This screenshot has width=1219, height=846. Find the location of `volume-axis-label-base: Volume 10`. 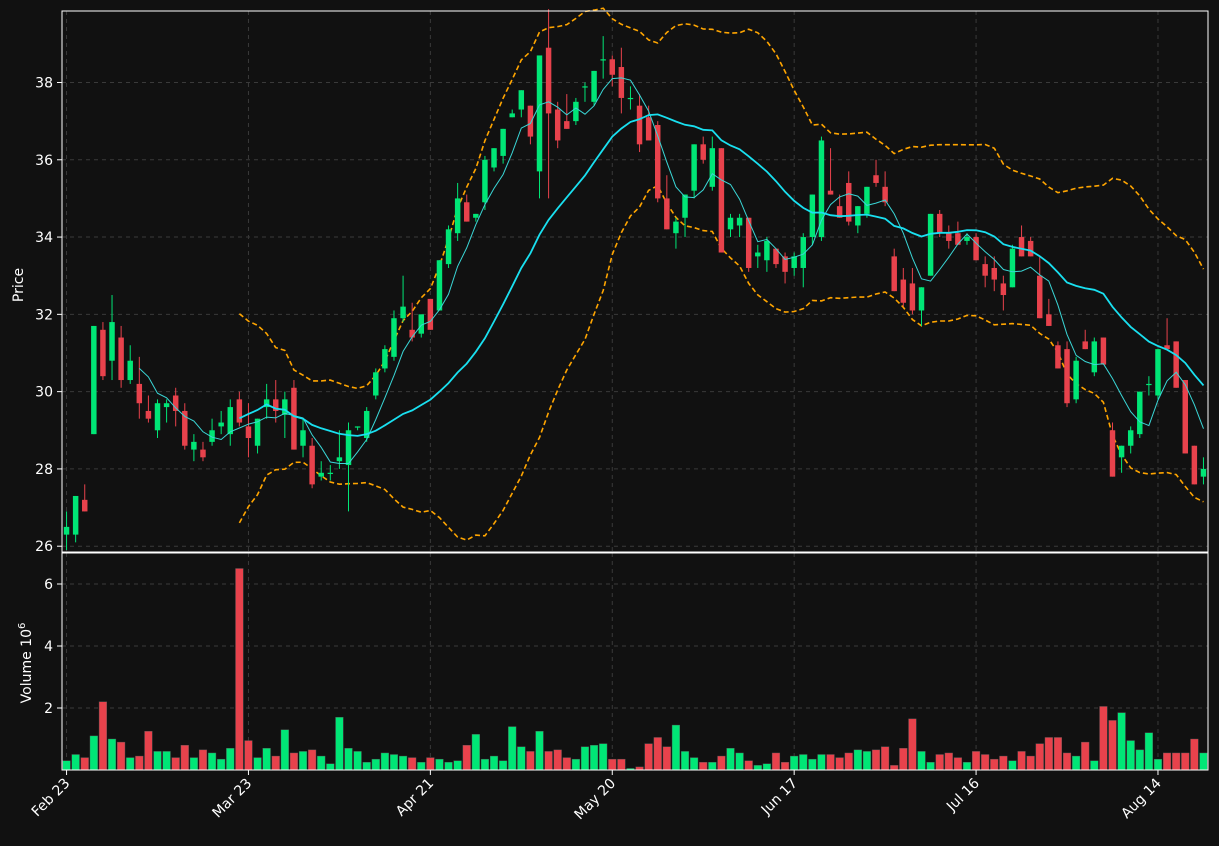

volume-axis-label-base: Volume 10 is located at coordinates (27, 666).